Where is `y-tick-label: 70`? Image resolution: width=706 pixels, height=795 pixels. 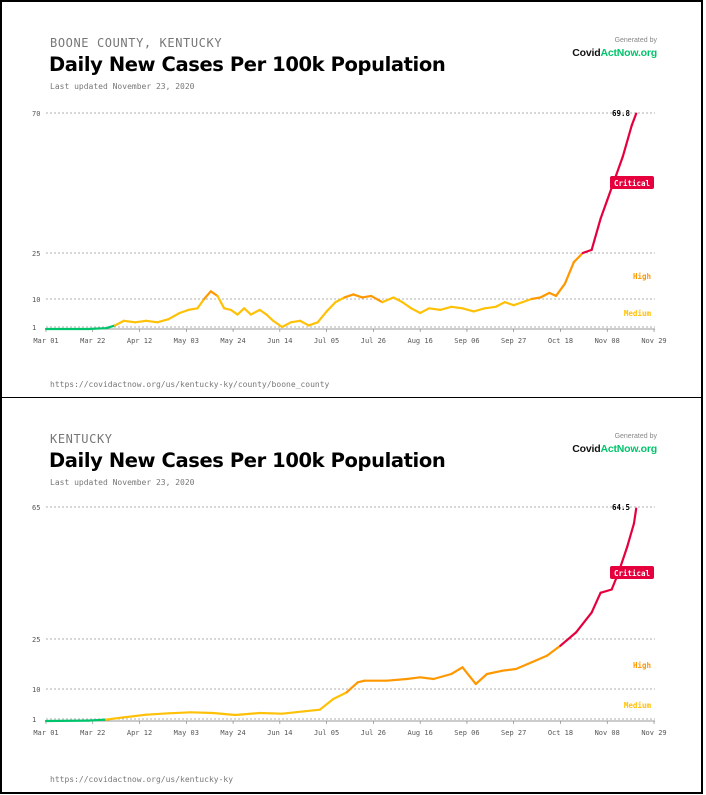
y-tick-label: 70 is located at coordinates (36, 114).